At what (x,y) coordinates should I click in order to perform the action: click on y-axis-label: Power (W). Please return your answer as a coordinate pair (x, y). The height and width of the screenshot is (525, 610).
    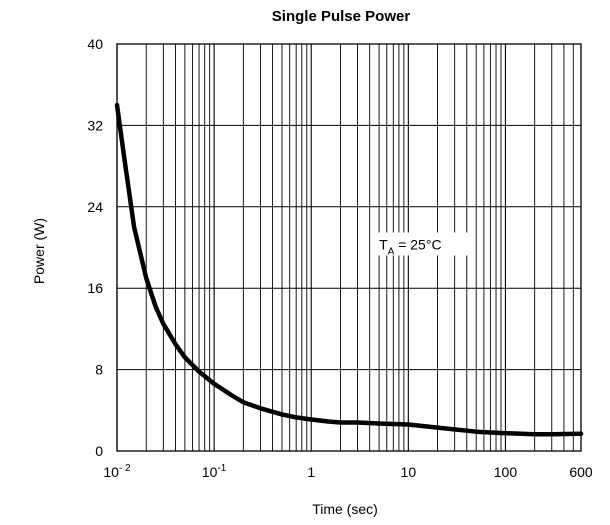
    Looking at the image, I should click on (39, 251).